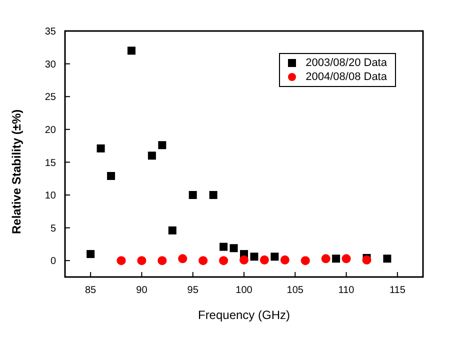 The height and width of the screenshot is (339, 449). Describe the element at coordinates (346, 290) in the screenshot. I see `x-tick-label: 110` at that location.